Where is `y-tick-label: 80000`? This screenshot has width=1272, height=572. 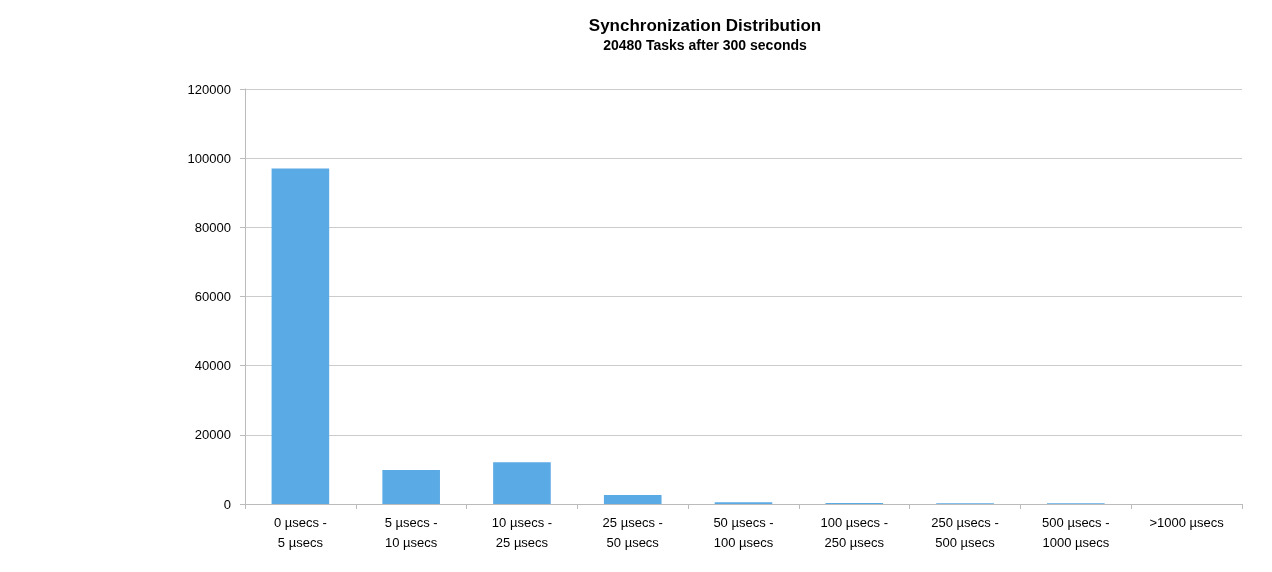
y-tick-label: 80000 is located at coordinates (212, 227).